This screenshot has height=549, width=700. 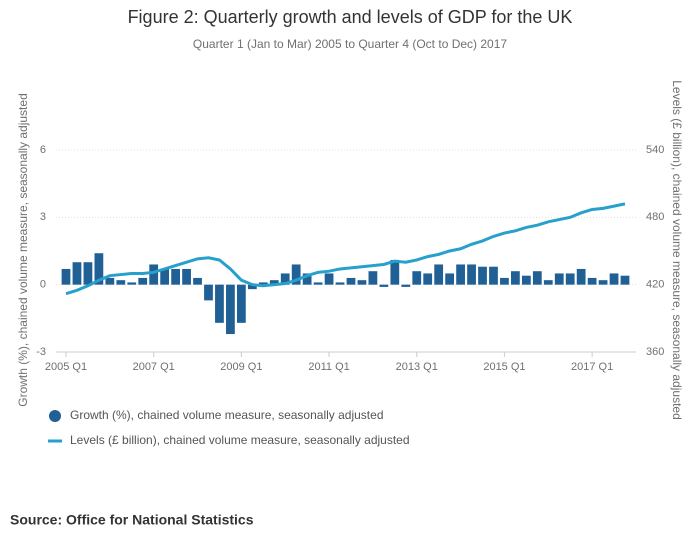 I want to click on x-tick-label: 2009 Q1, so click(x=241, y=367).